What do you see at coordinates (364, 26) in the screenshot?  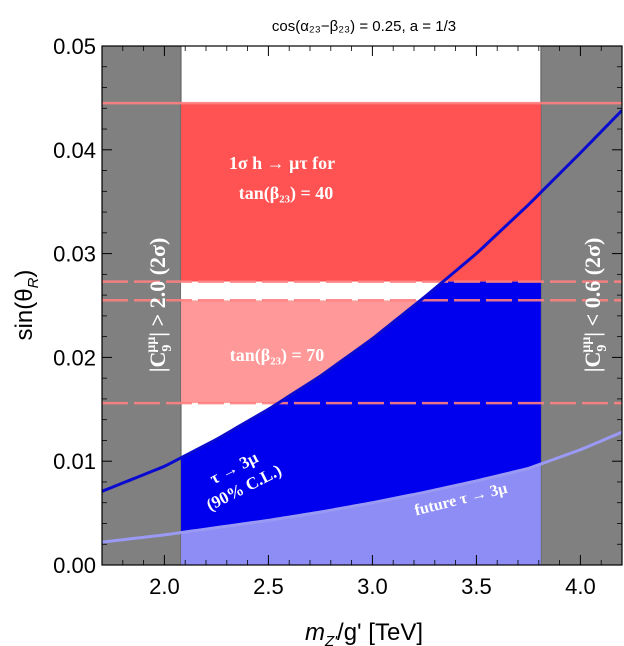 I see `chart-title: cos(α₂₃−β₂₃) = 0.25, a = 1/3` at bounding box center [364, 26].